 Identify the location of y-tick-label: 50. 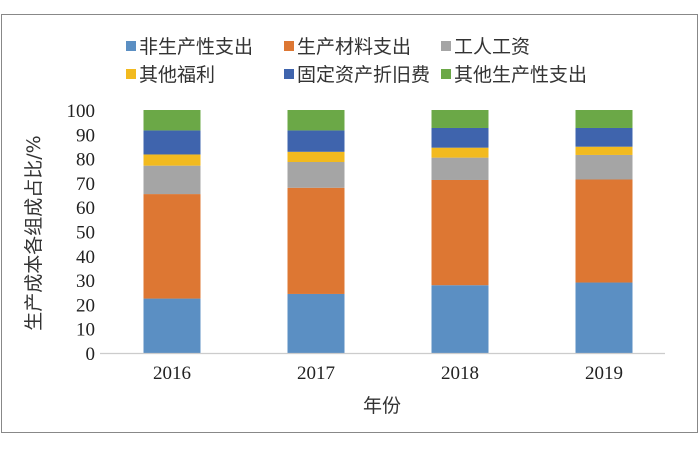
(85, 233).